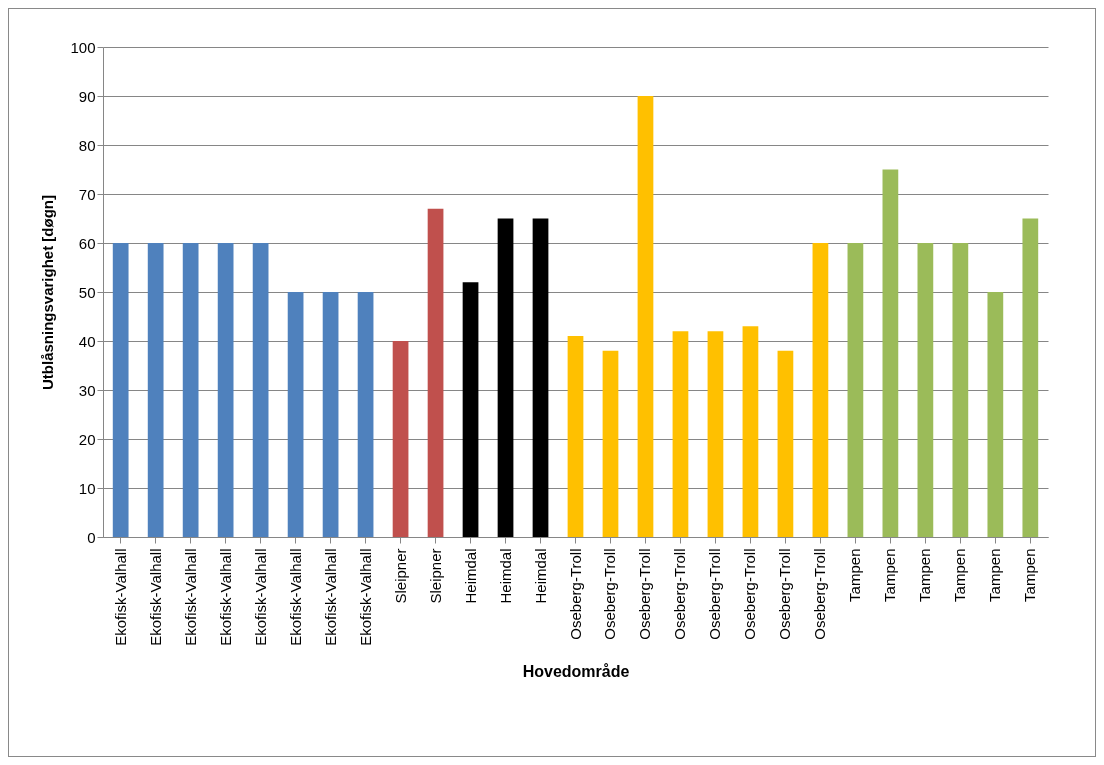 The image size is (1104, 765). What do you see at coordinates (87, 439) in the screenshot?
I see `y-tick-label: 20` at bounding box center [87, 439].